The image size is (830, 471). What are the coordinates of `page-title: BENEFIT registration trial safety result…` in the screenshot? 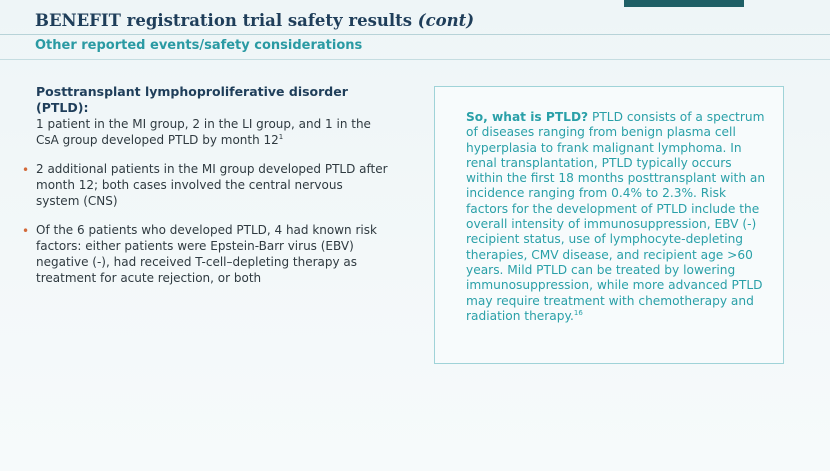 It's located at (254, 20).